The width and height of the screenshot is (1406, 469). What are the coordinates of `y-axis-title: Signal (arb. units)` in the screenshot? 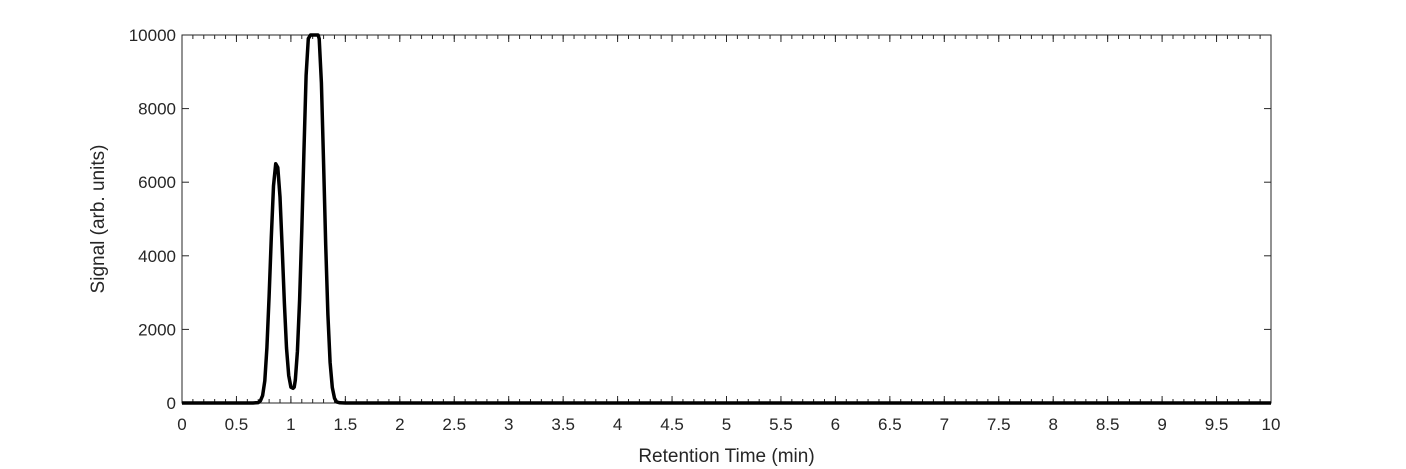 It's located at (98, 219).